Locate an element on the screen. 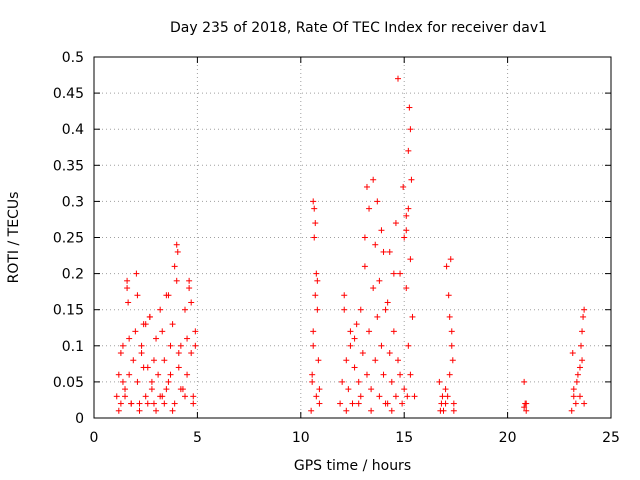 The image size is (640, 480). y-tick-label: 0.25 is located at coordinates (68, 239).